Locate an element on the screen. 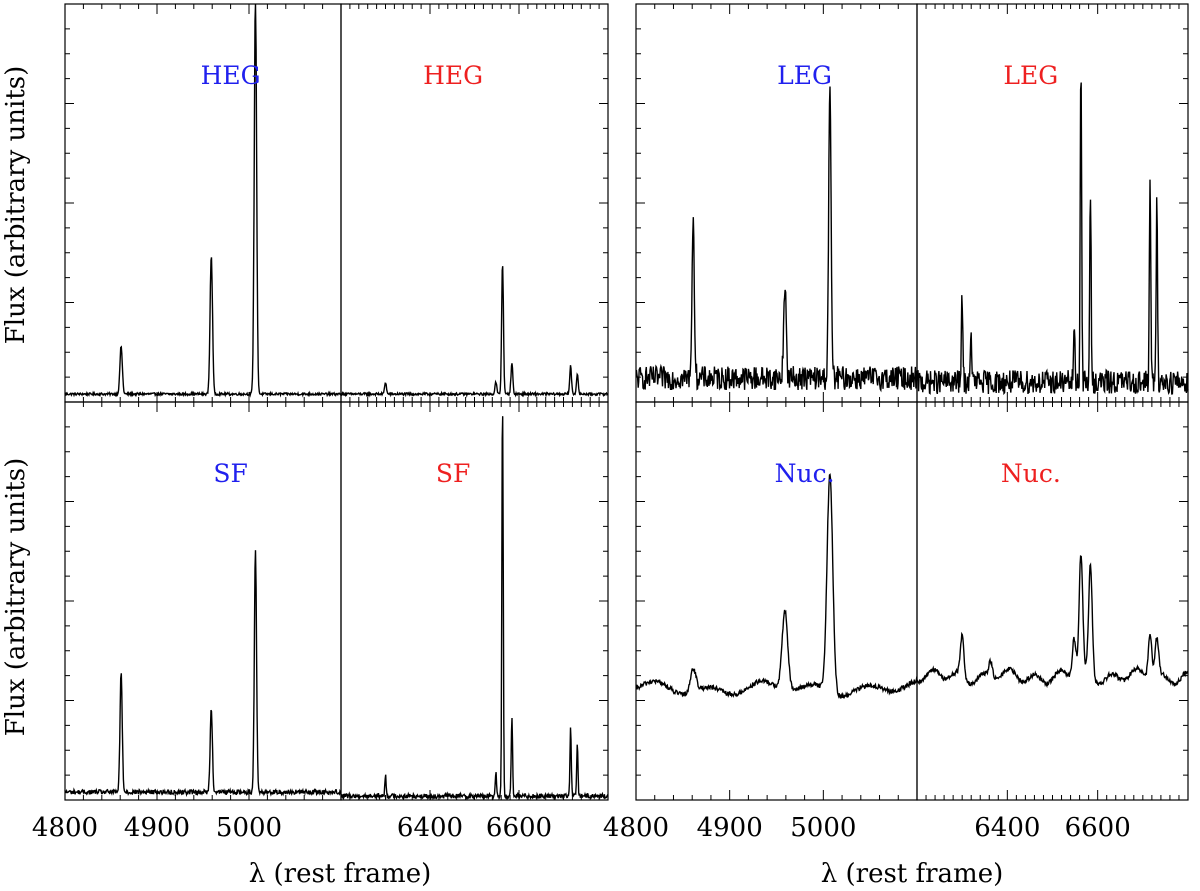 This screenshot has width=1200, height=891. panel-heg-blue: HEG is located at coordinates (203, 203).